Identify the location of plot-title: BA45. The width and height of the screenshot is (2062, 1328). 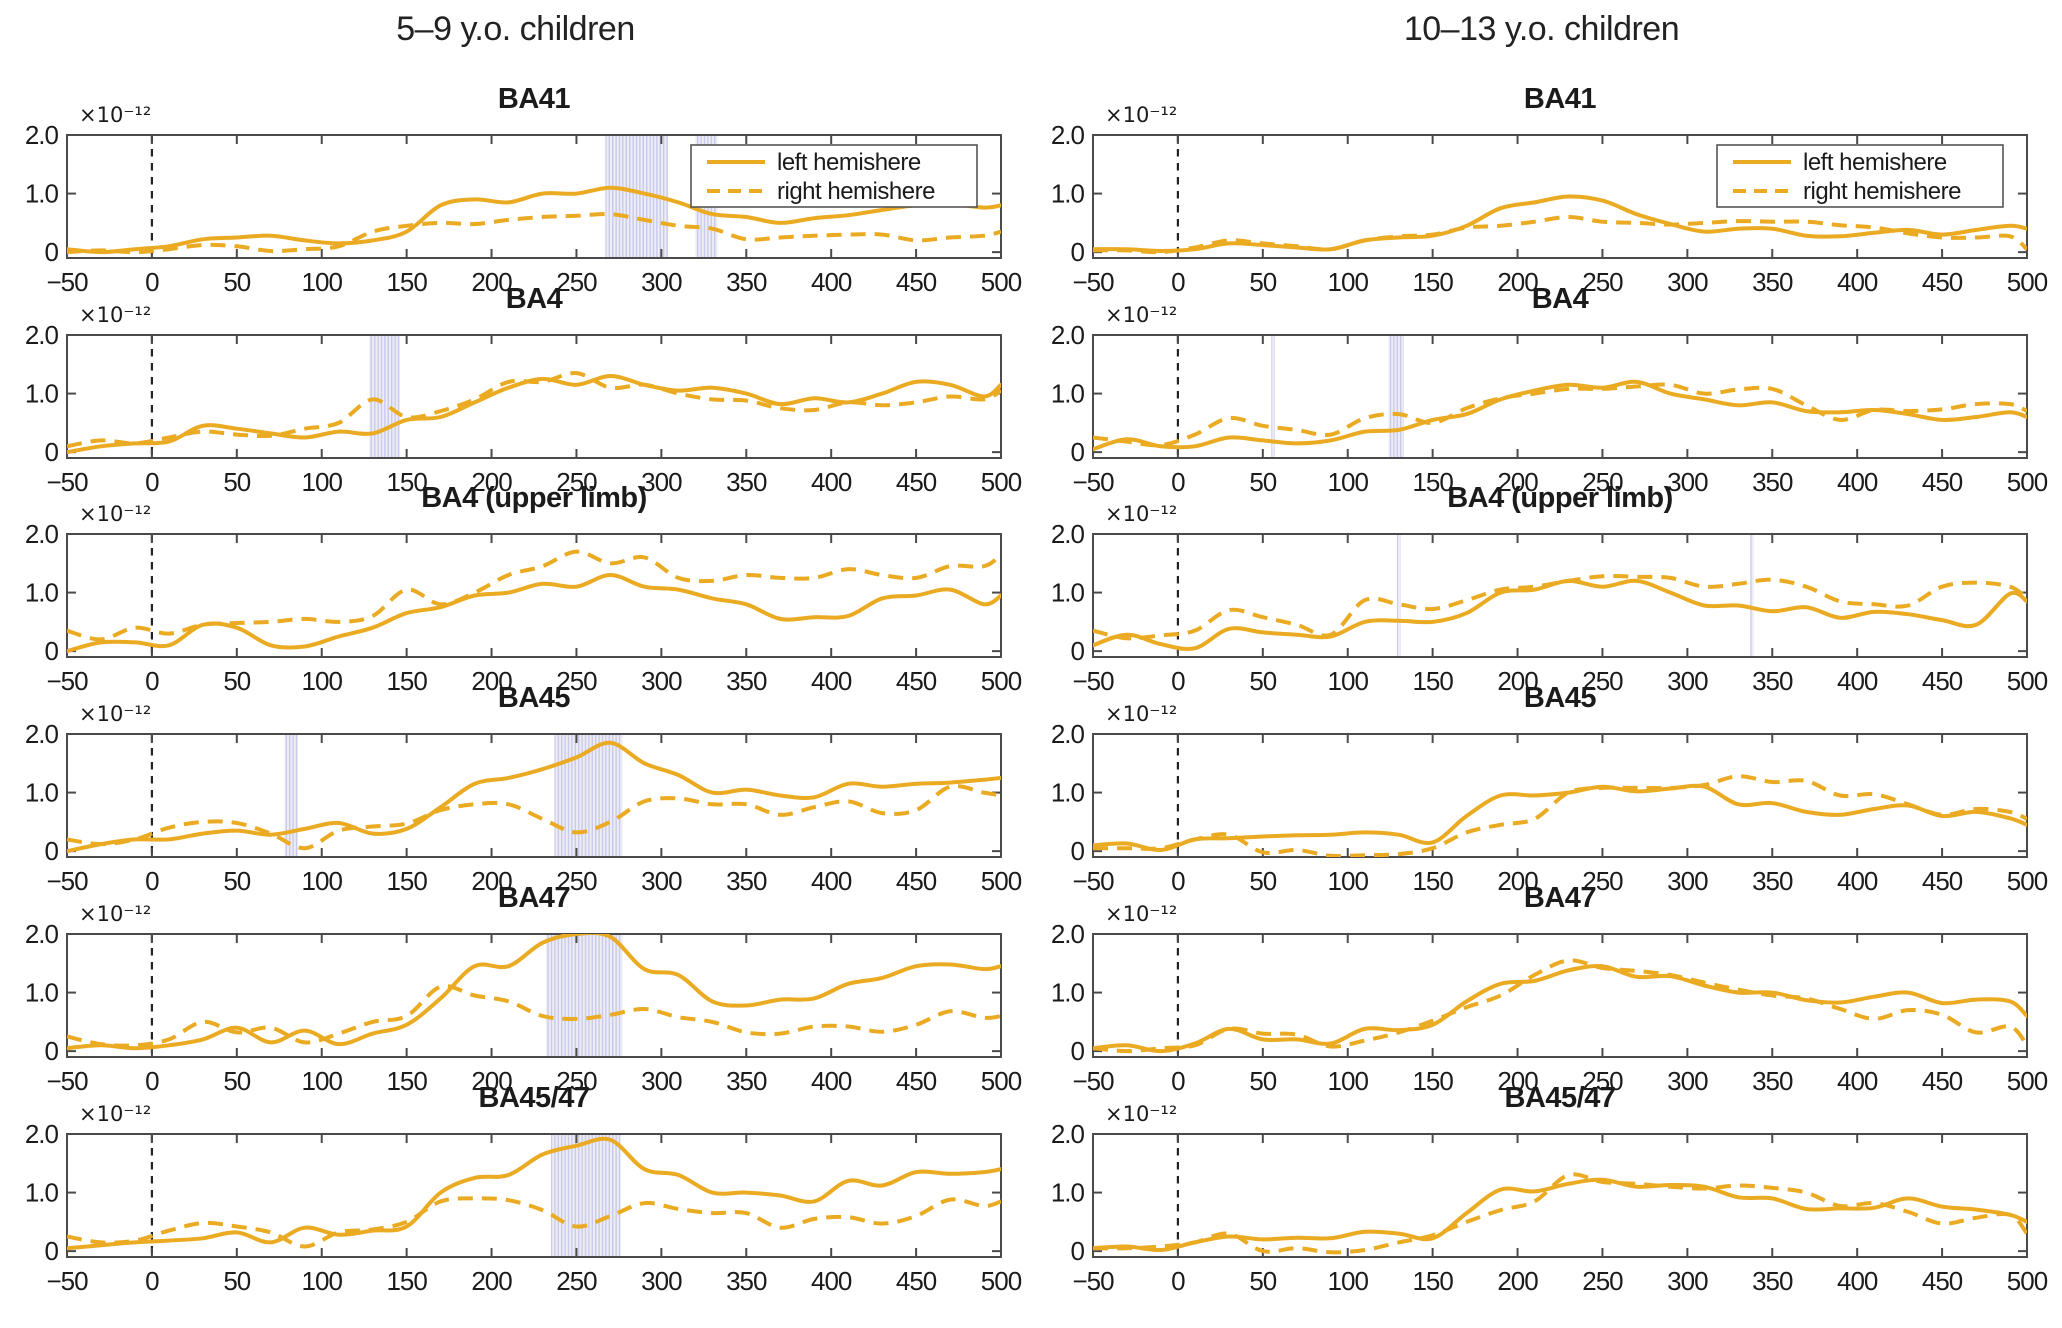
(534, 698).